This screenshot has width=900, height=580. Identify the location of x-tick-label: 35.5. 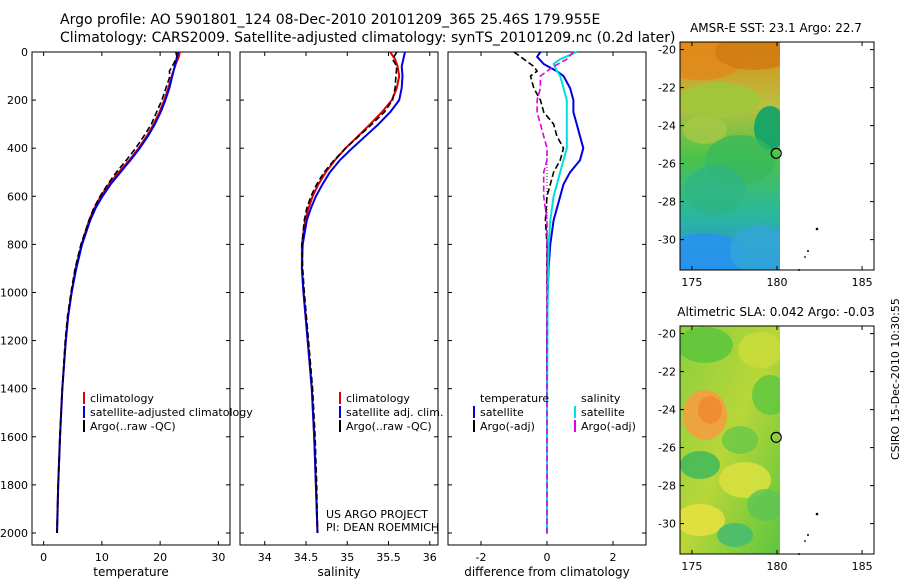
(388, 557).